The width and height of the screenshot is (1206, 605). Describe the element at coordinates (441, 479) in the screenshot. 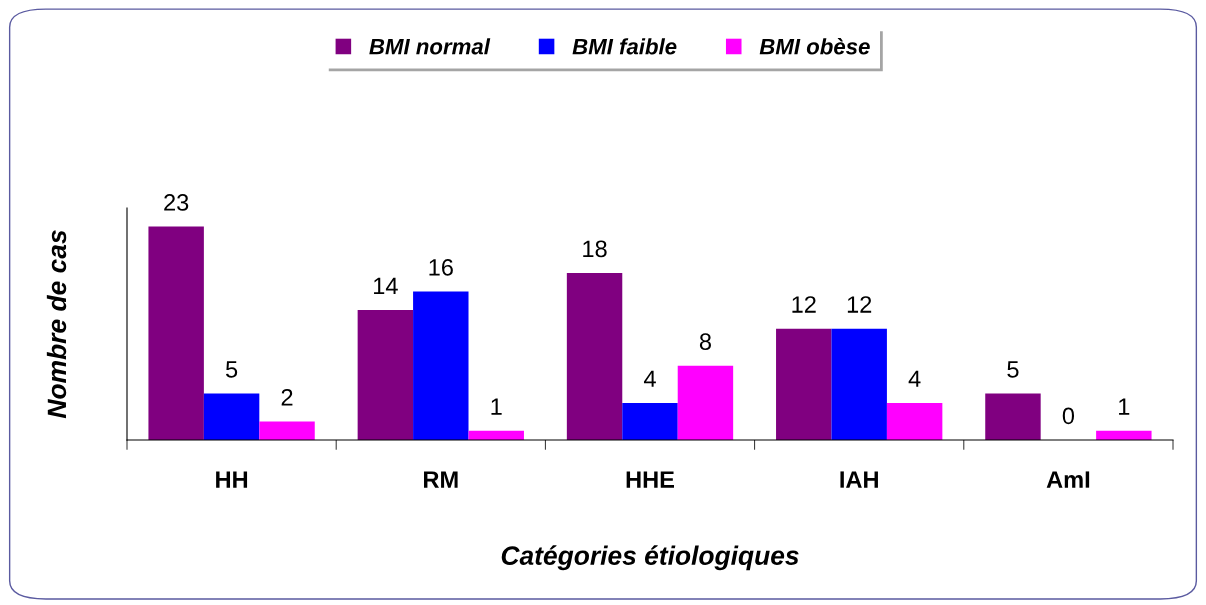

I see `x-tick-label: RM` at that location.